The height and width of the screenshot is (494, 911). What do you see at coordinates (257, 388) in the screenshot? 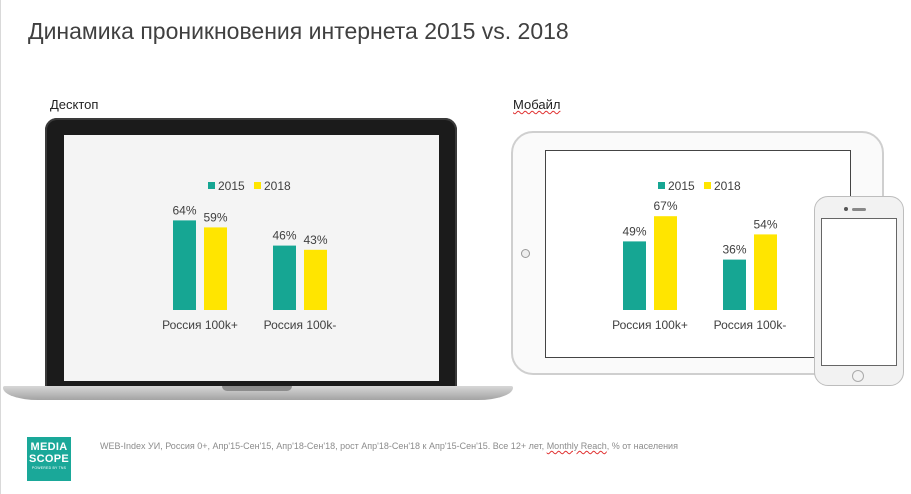
I see `laptop-notch` at bounding box center [257, 388].